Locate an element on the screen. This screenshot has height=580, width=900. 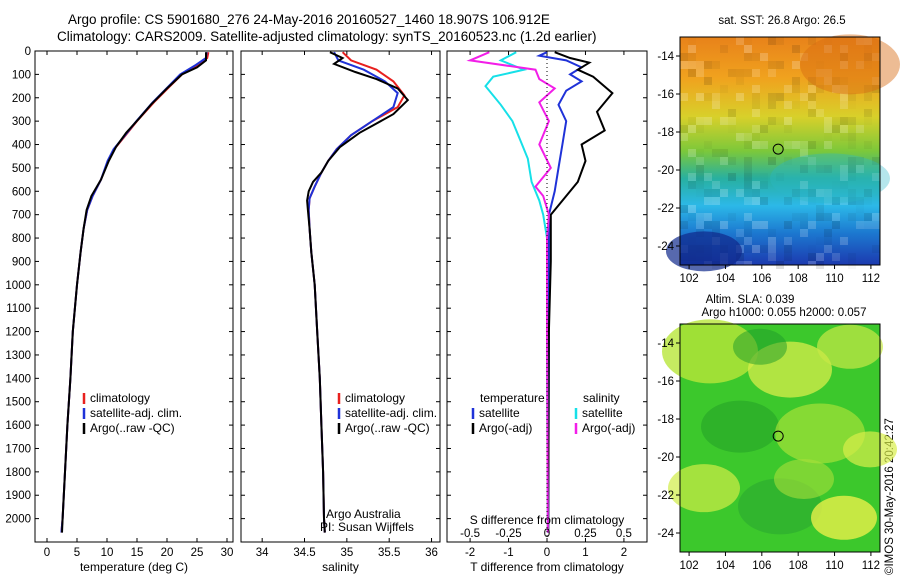
depth-tick-label: 200 is located at coordinates (21, 99).